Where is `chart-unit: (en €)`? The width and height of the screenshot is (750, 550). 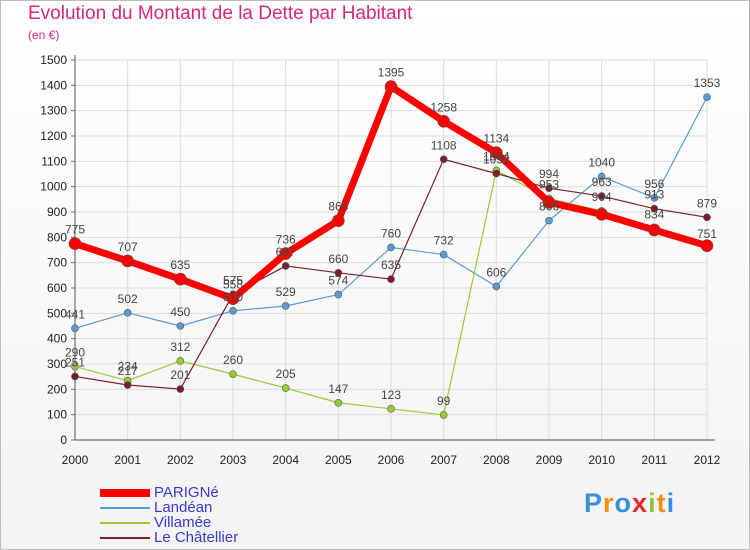
chart-unit: (en €) is located at coordinates (44, 35).